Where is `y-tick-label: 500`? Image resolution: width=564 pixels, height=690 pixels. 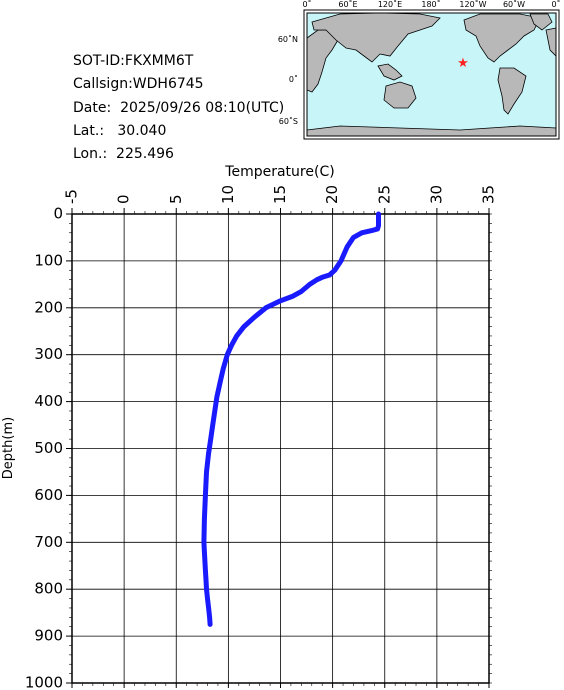 y-tick-label: 500 is located at coordinates (48, 448).